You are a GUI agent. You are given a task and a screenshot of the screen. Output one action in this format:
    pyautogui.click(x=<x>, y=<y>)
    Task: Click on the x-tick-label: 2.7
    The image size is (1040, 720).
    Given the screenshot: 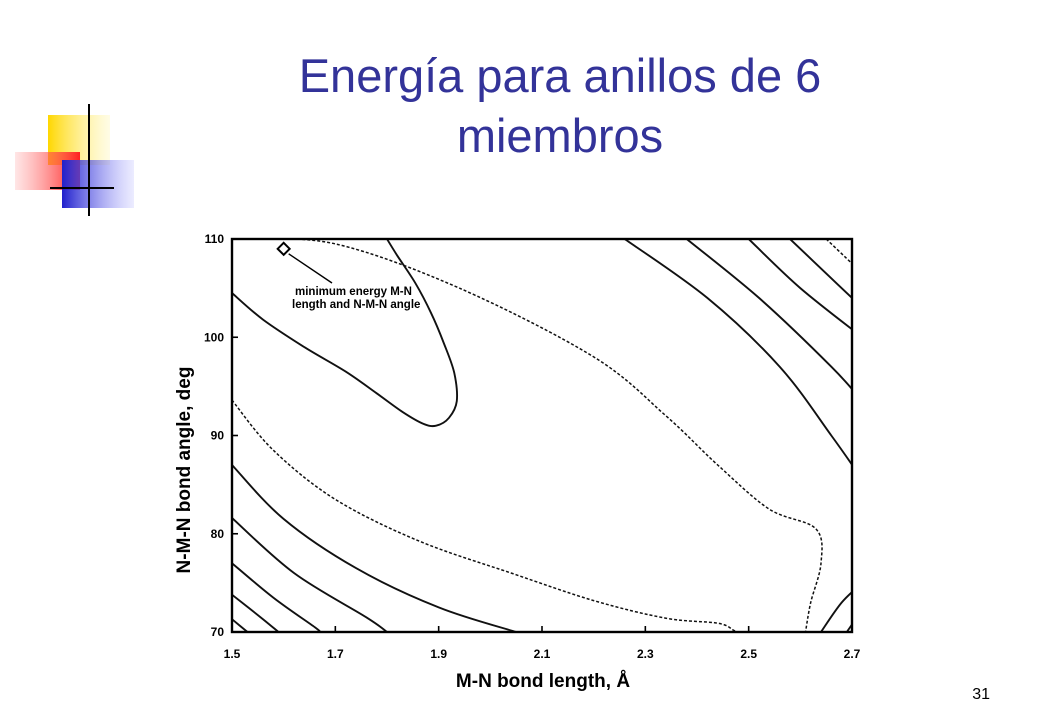 What is the action you would take?
    pyautogui.click(x=852, y=654)
    